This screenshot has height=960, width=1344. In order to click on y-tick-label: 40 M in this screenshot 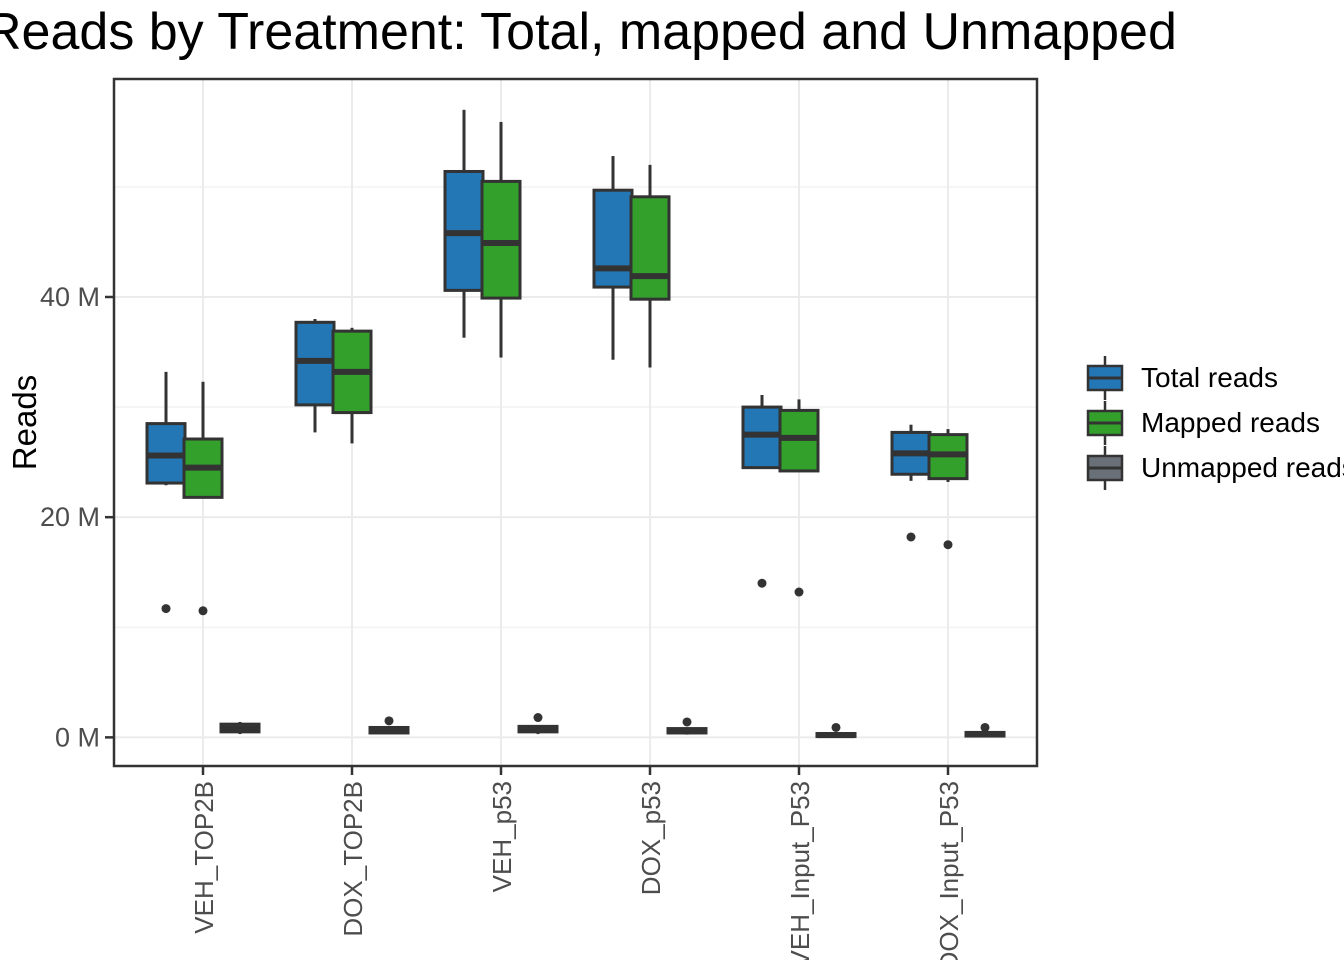, I will do `click(70, 297)`.